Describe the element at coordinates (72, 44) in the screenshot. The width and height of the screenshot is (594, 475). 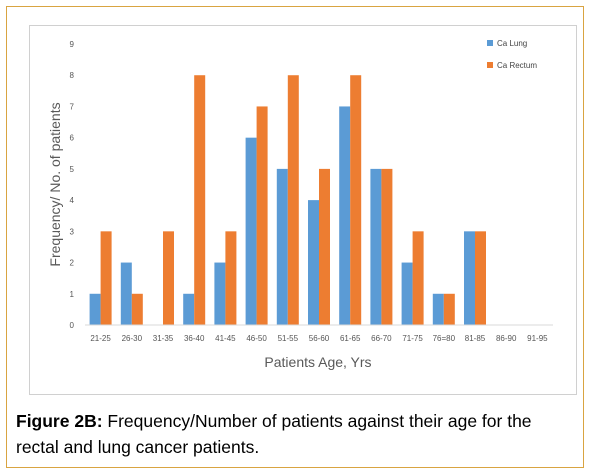
I see `y-tick-label: 9` at that location.